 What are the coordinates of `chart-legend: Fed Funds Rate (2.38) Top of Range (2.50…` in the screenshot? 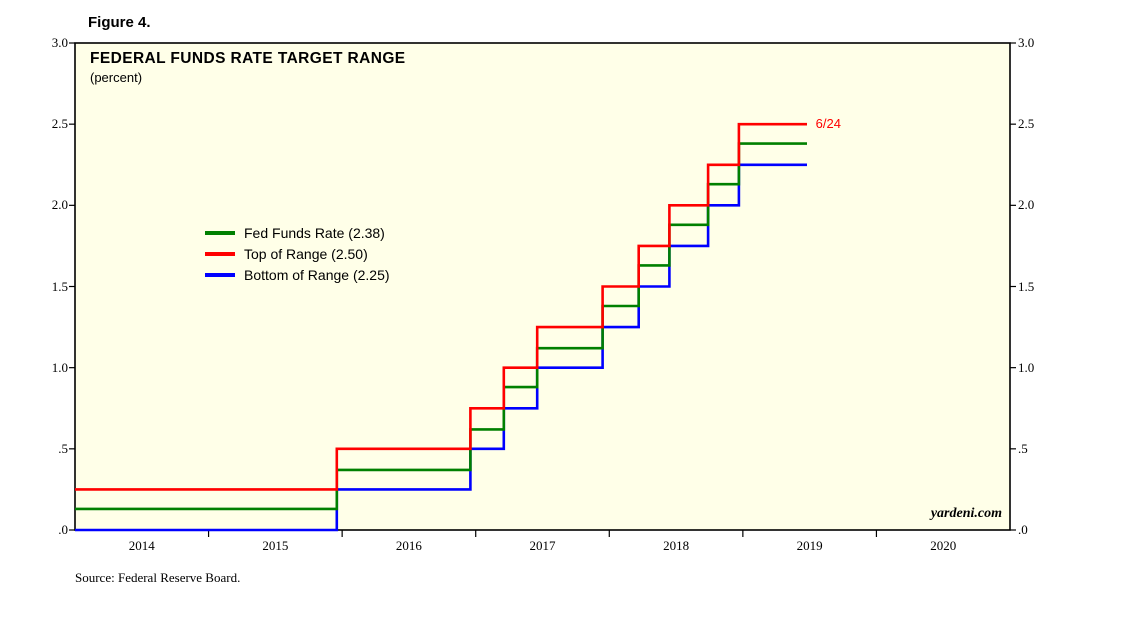 It's located at (297, 253).